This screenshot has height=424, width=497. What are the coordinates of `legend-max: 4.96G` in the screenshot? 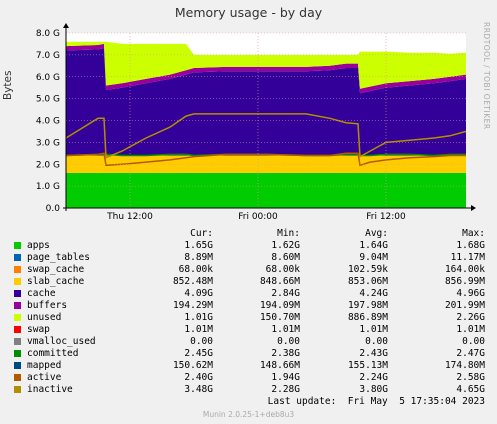 It's located at (470, 293).